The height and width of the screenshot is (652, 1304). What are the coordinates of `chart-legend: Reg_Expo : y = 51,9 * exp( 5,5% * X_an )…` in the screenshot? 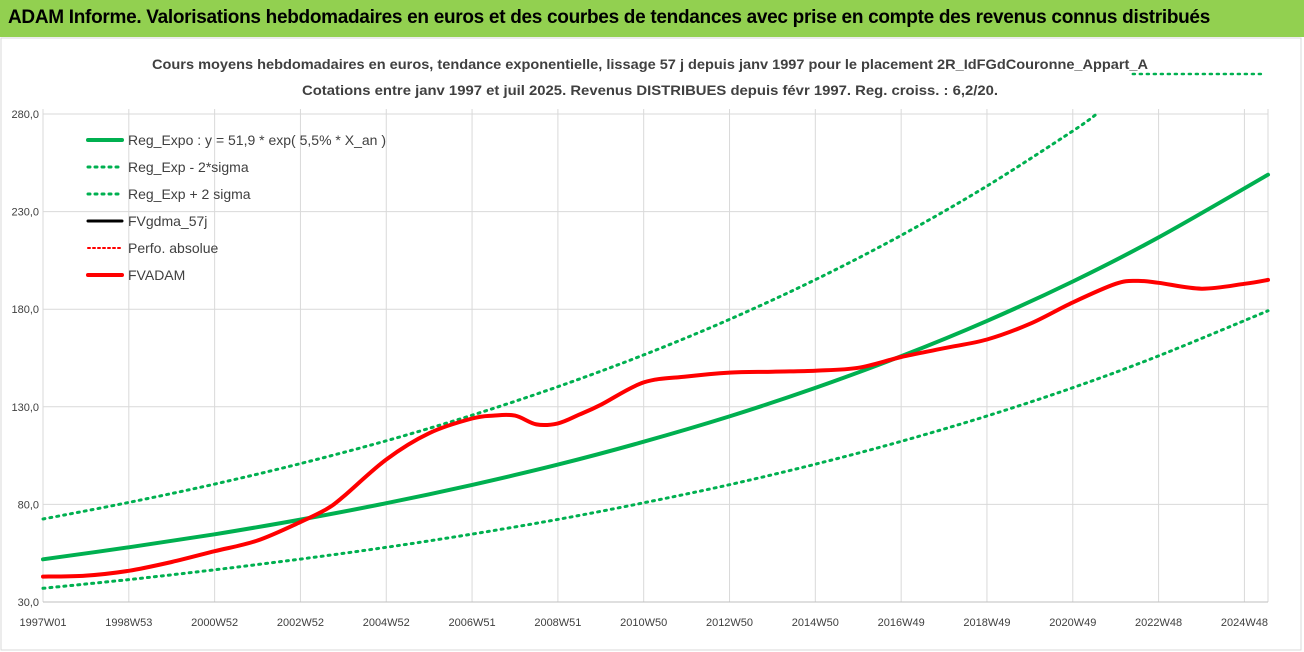 It's located at (236, 207).